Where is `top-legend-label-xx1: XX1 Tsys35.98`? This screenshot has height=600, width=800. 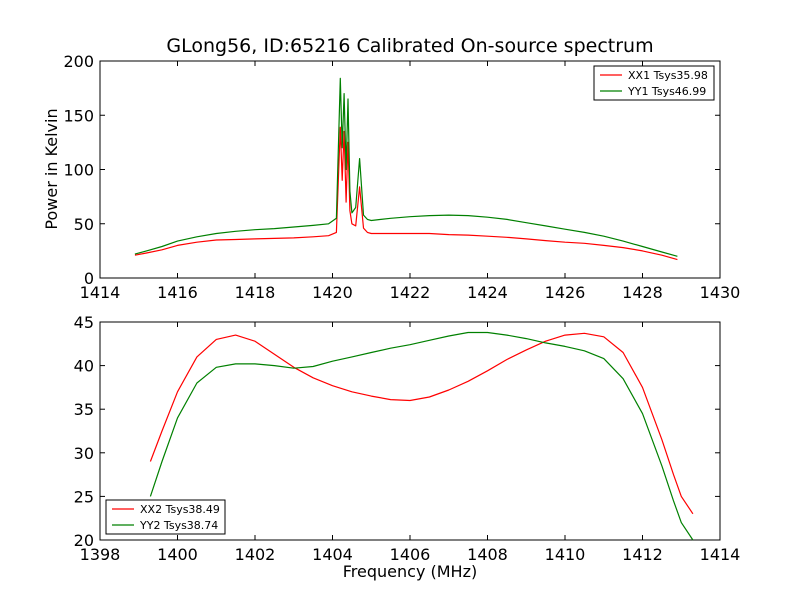 top-legend-label-xx1: XX1 Tsys35.98 is located at coordinates (668, 75).